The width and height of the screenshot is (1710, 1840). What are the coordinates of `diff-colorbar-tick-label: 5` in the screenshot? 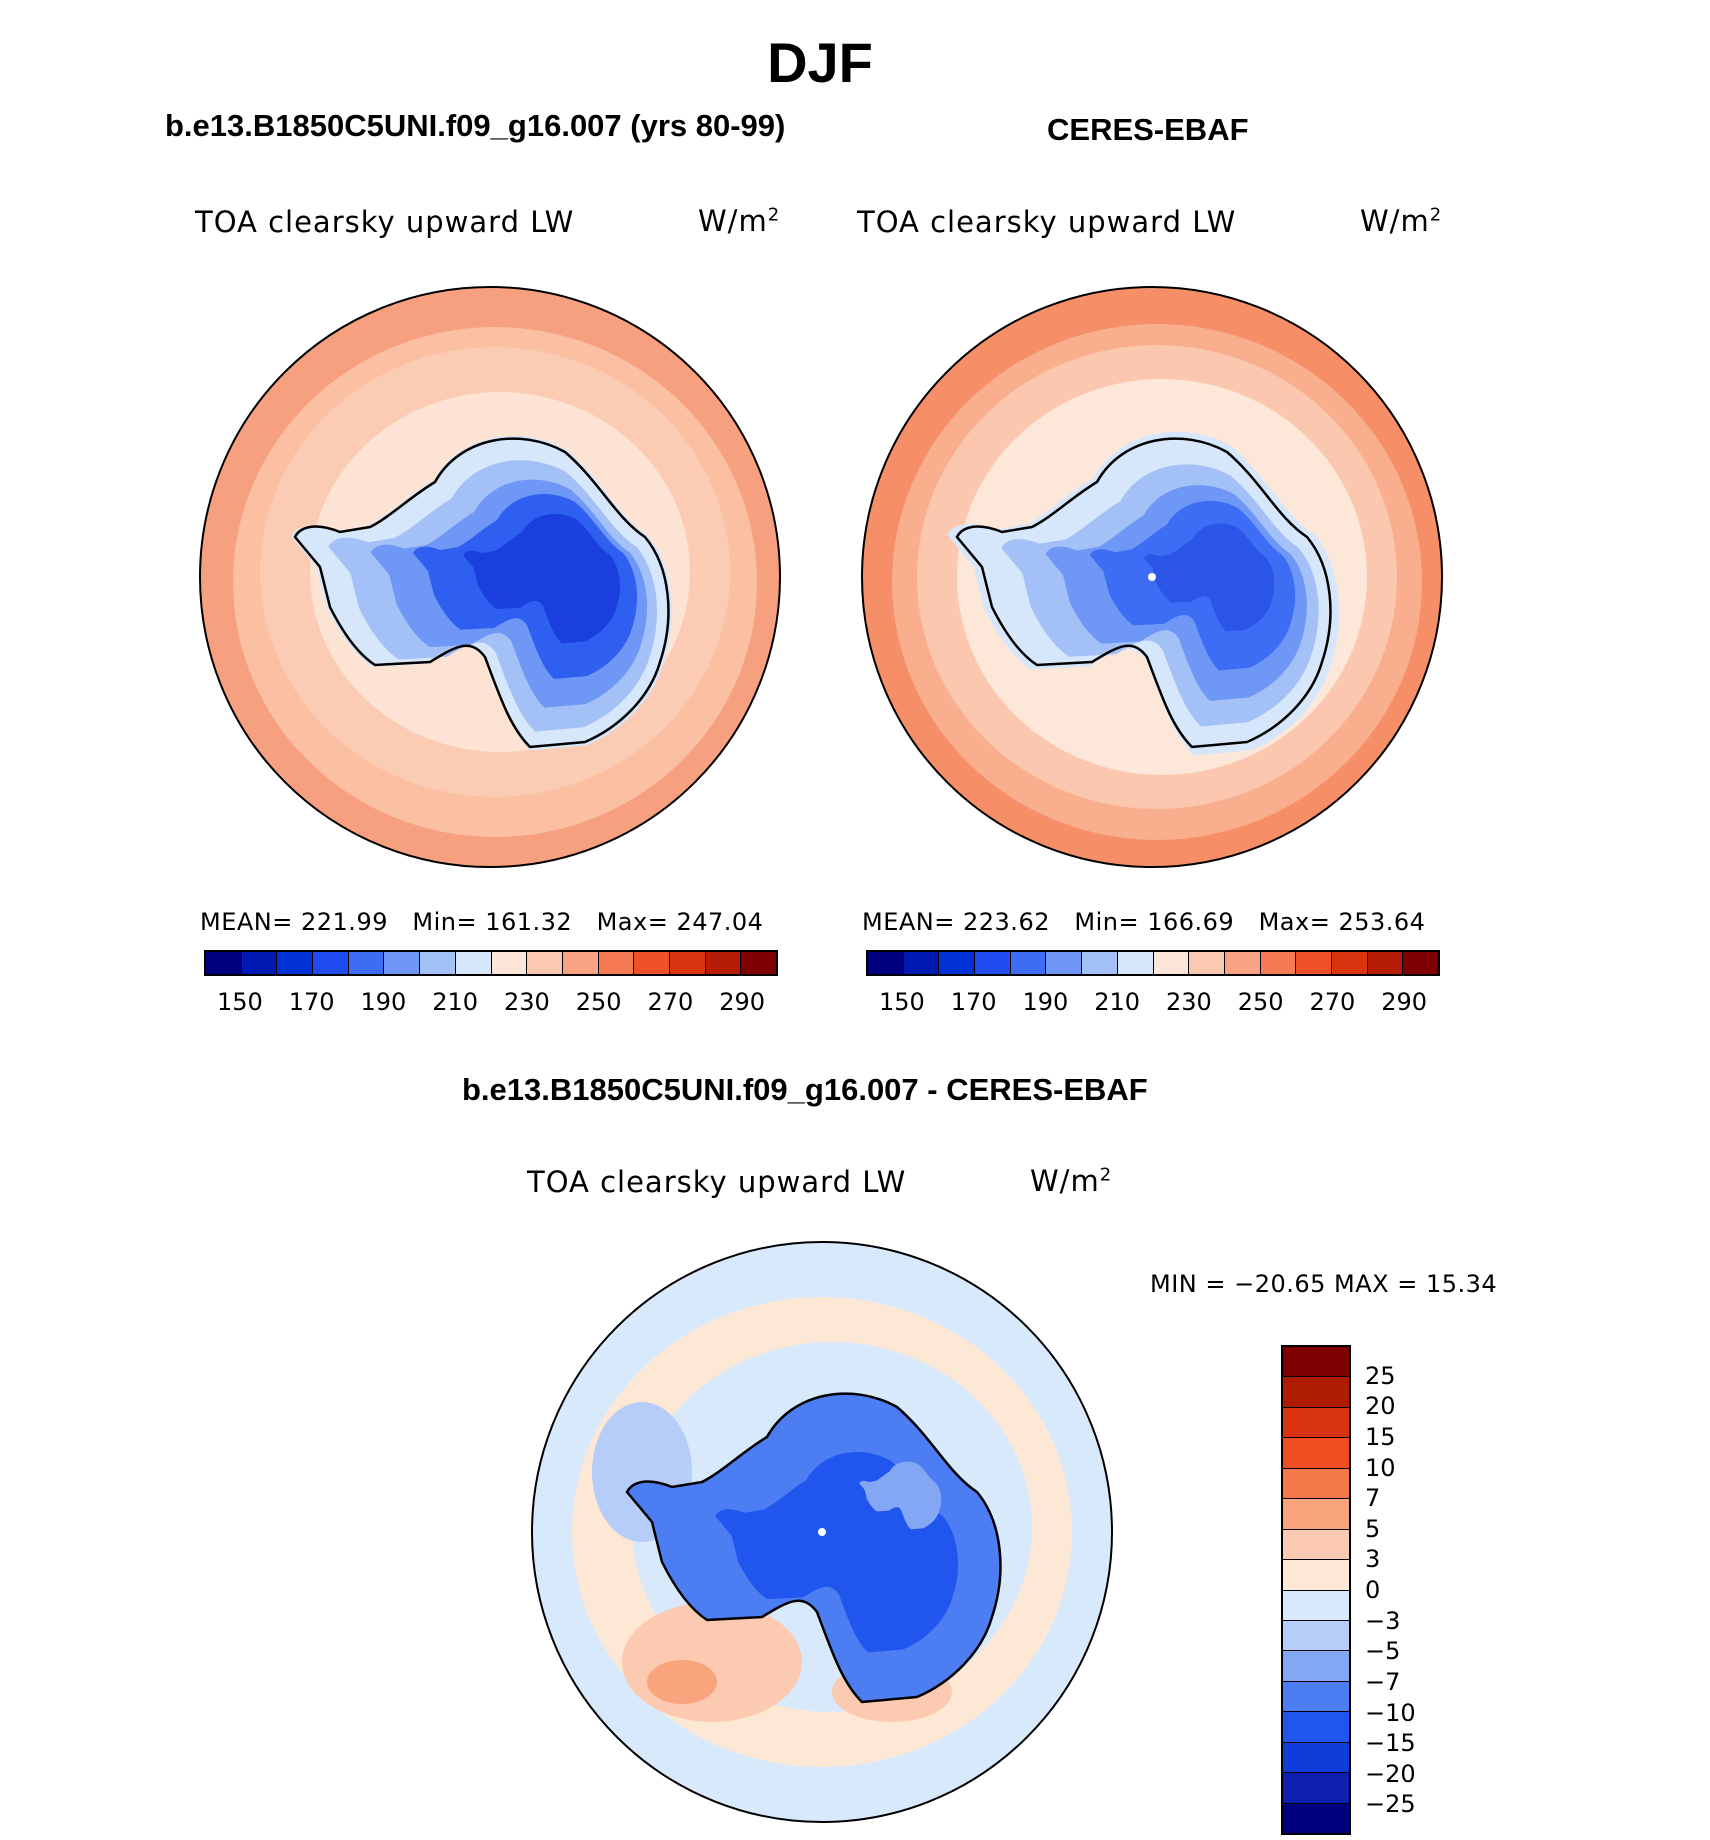 It's located at (1373, 1528).